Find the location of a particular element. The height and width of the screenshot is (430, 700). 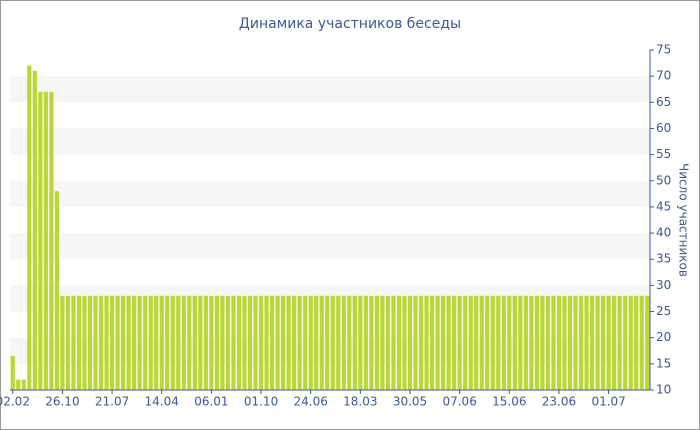

x-tick-label: 26.10 is located at coordinates (62, 402).